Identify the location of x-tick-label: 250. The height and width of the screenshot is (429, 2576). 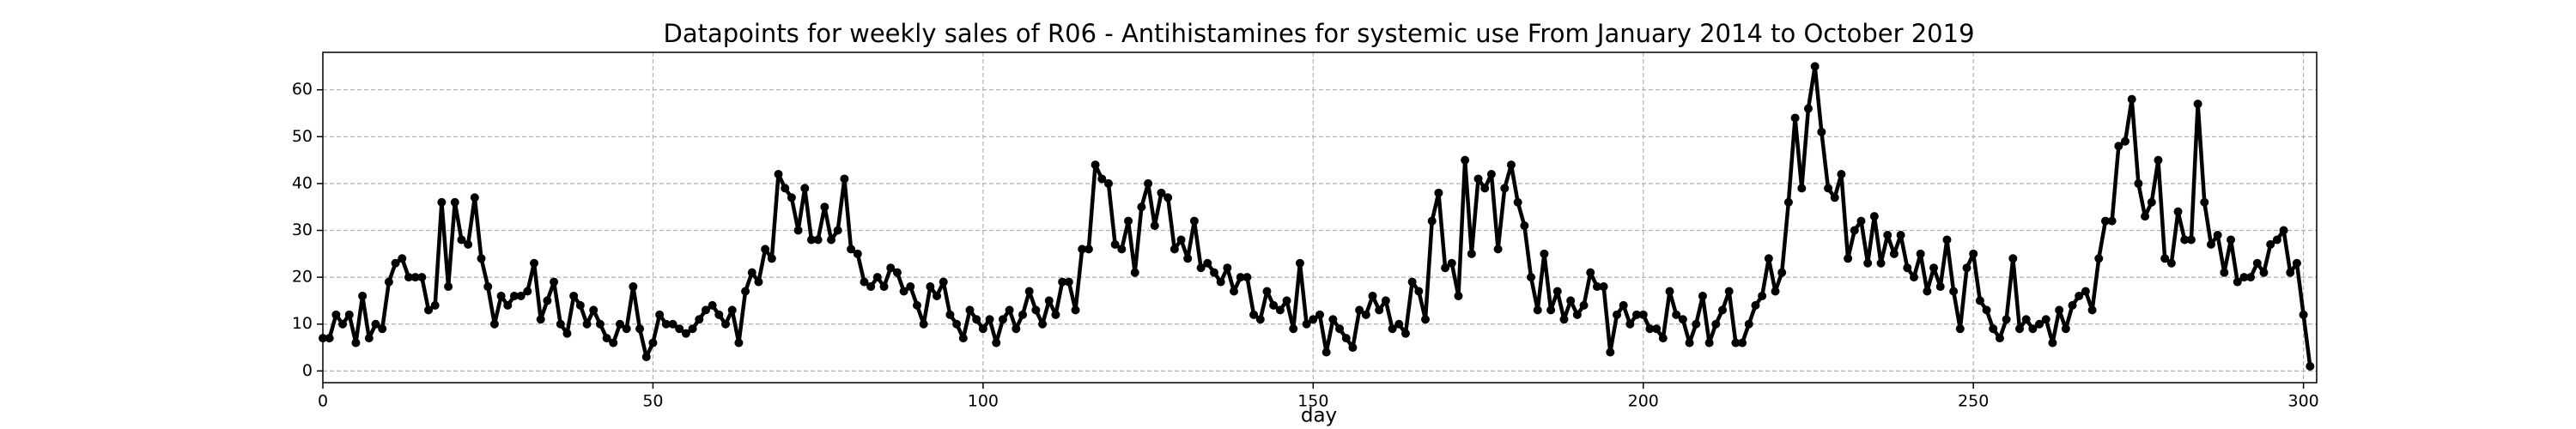
(1974, 401).